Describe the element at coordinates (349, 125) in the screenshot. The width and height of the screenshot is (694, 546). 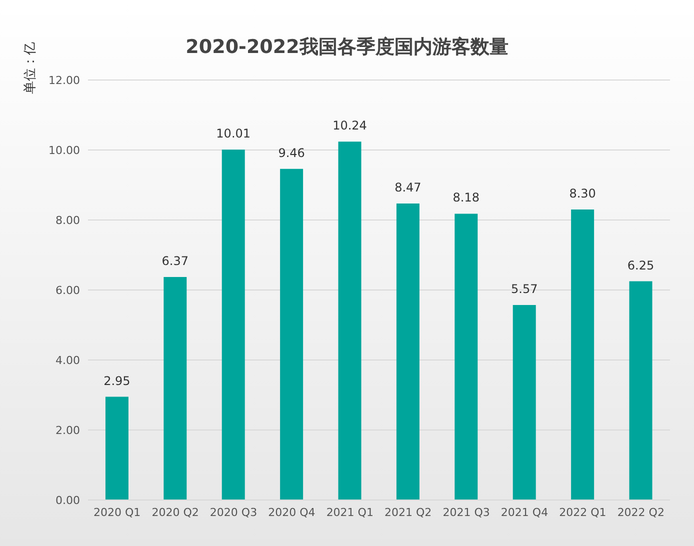
I see `data-label: 10.24` at that location.